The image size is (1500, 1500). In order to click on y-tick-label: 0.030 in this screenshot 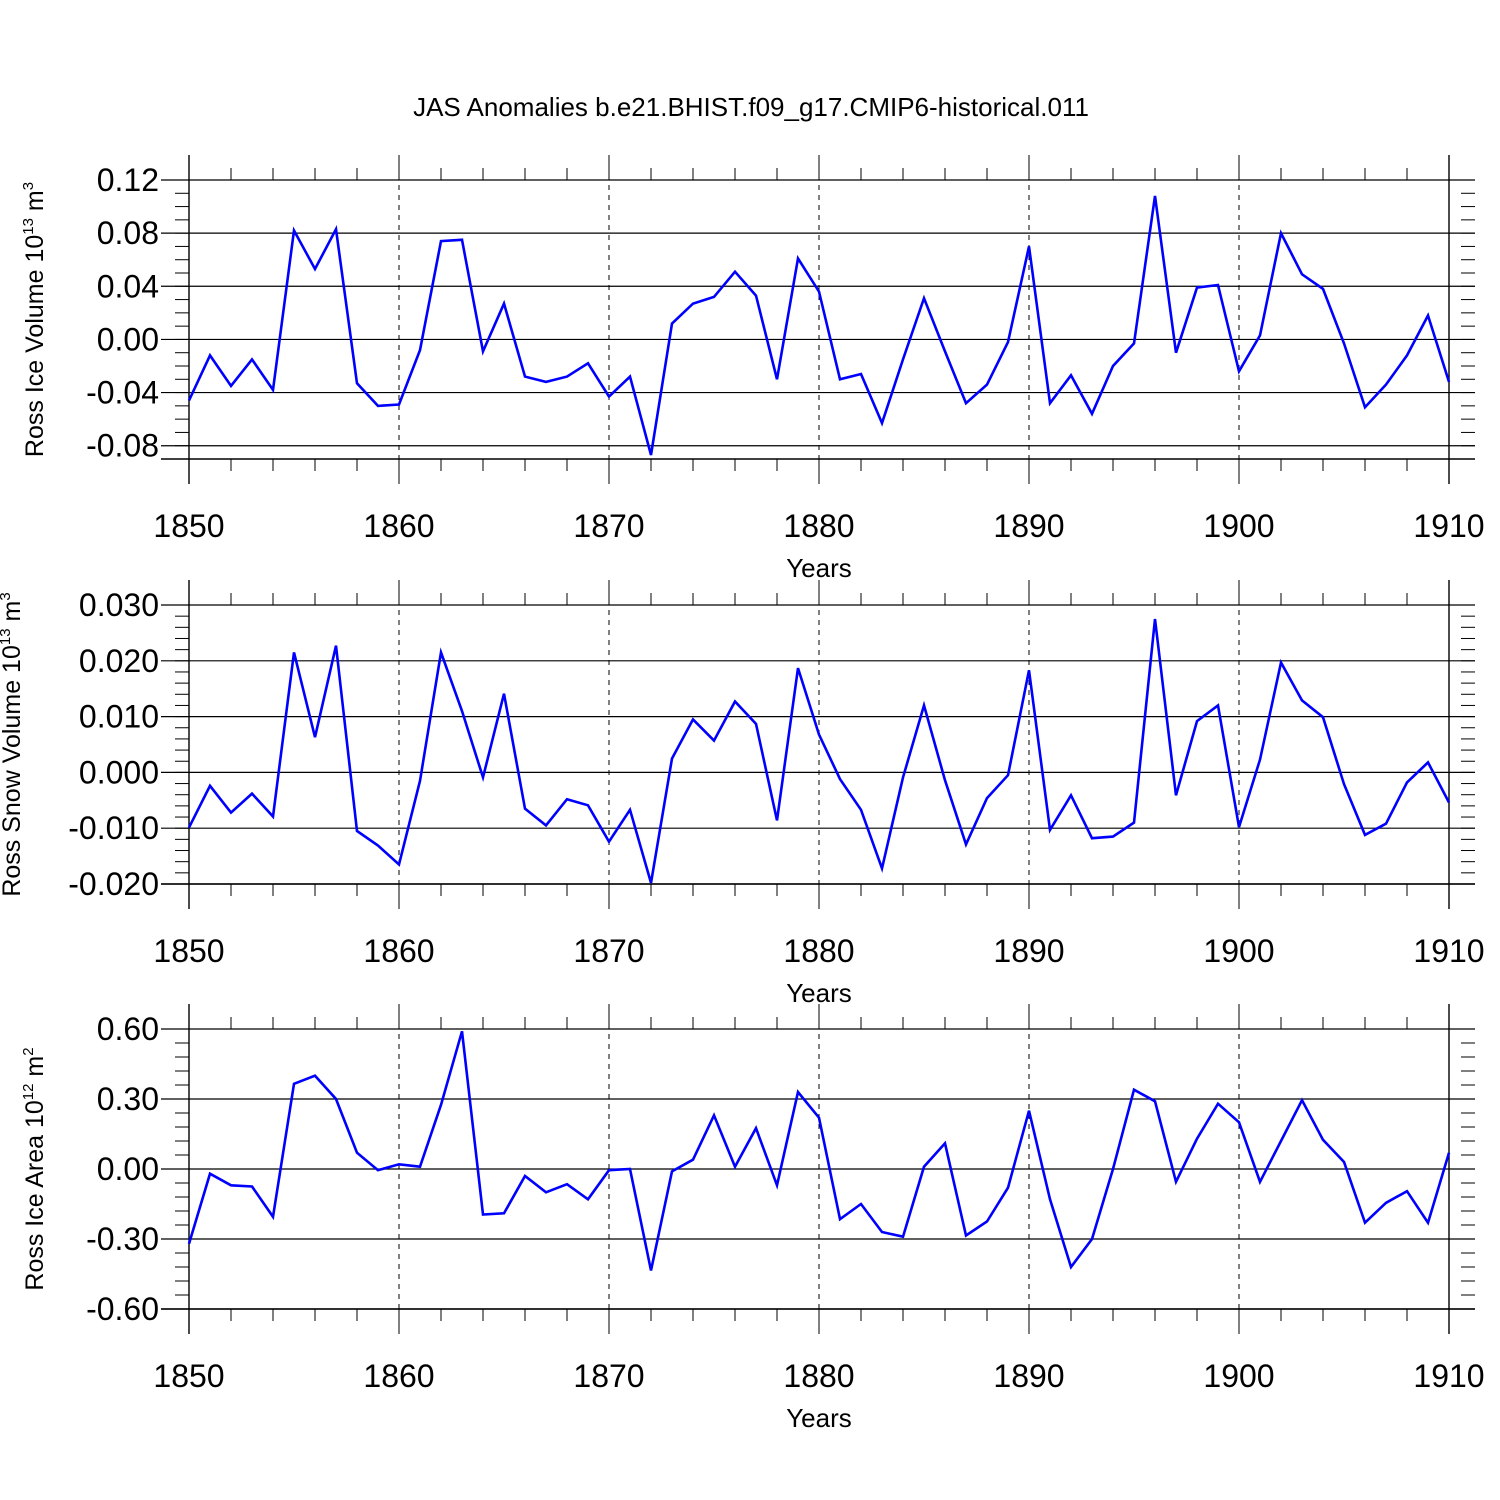, I will do `click(119, 605)`.